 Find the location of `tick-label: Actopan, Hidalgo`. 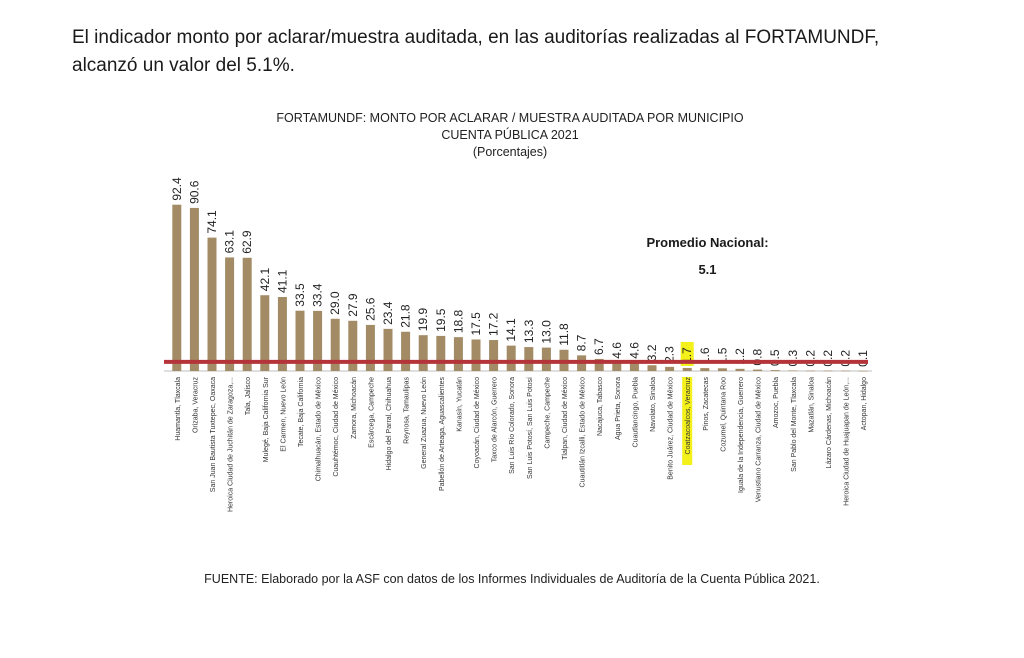

tick-label: Actopan, Hidalgo is located at coordinates (864, 403).